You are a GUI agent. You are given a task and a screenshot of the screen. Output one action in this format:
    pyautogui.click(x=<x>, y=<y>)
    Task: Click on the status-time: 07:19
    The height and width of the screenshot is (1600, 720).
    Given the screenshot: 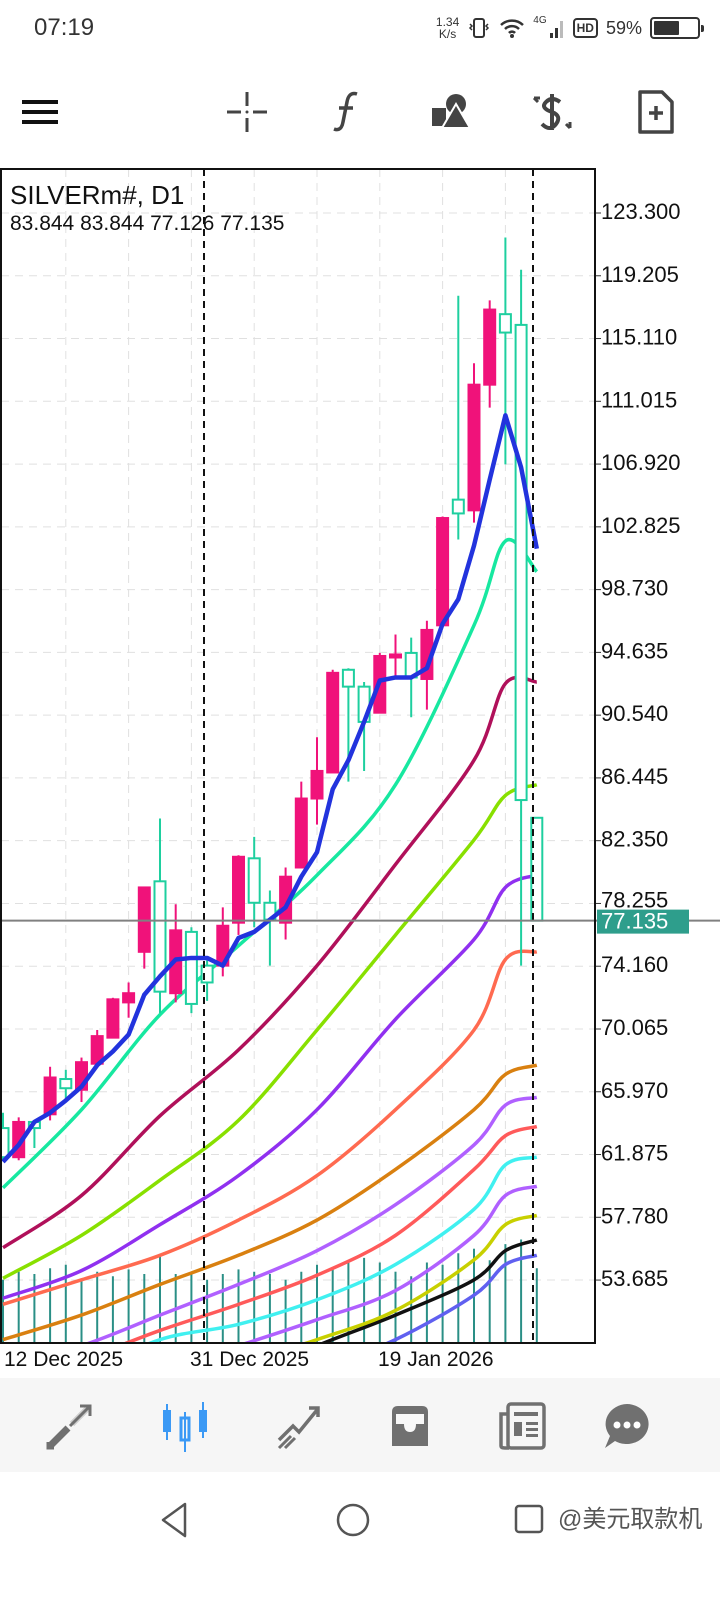 What is the action you would take?
    pyautogui.click(x=64, y=27)
    